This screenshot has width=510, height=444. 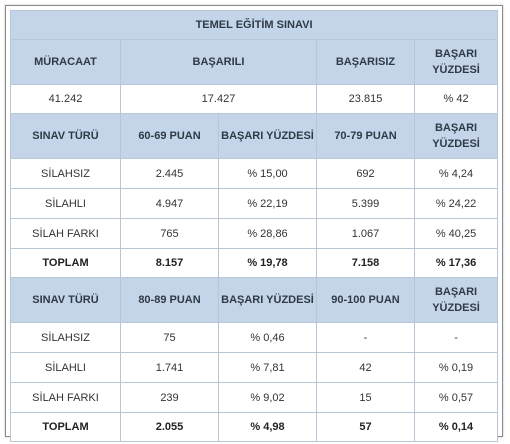 I want to click on table-title: TEMEL EĞİTİM SINAVI, so click(x=254, y=25).